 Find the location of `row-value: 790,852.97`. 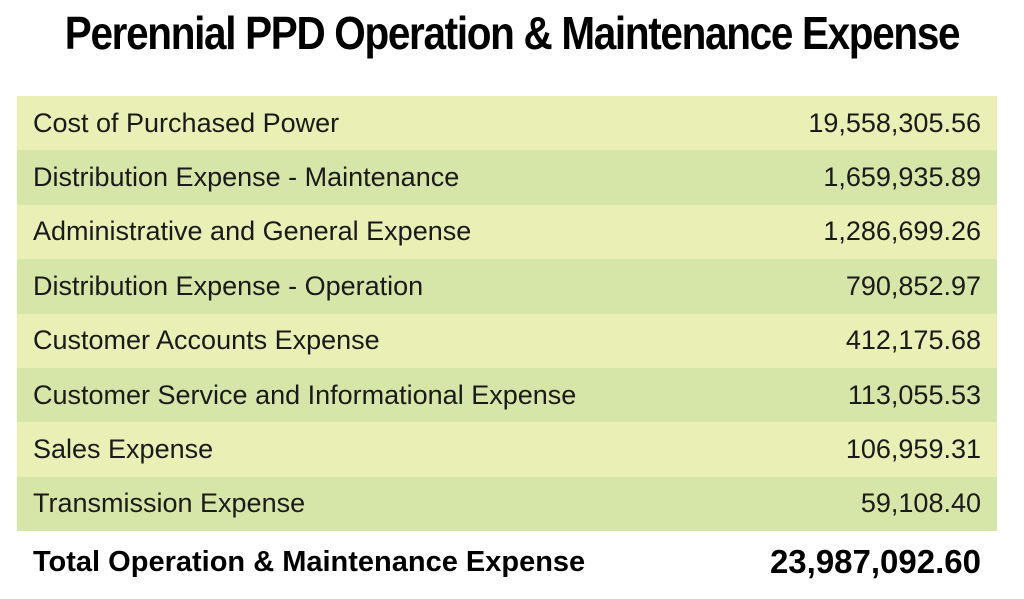

row-value: 790,852.97 is located at coordinates (913, 285).